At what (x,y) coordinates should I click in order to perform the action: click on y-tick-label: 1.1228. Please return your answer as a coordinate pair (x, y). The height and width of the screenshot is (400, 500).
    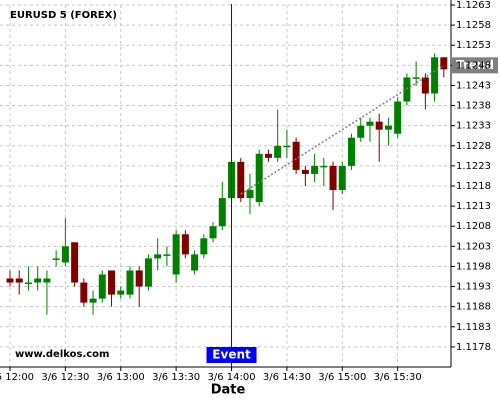
    Looking at the image, I should click on (473, 146).